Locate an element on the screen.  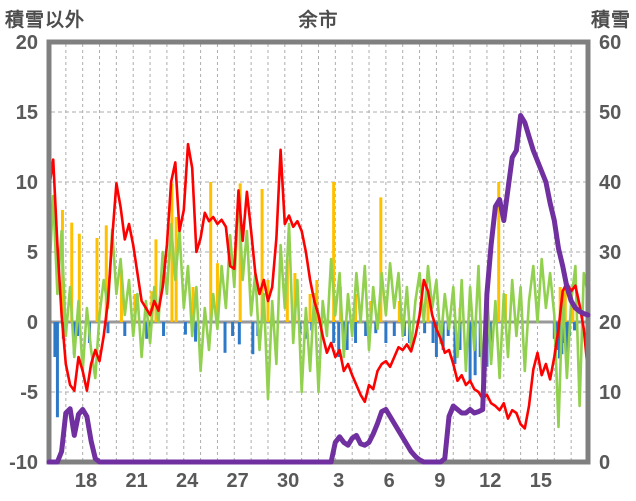
x-axis-tick-label: 24 is located at coordinates (187, 481).